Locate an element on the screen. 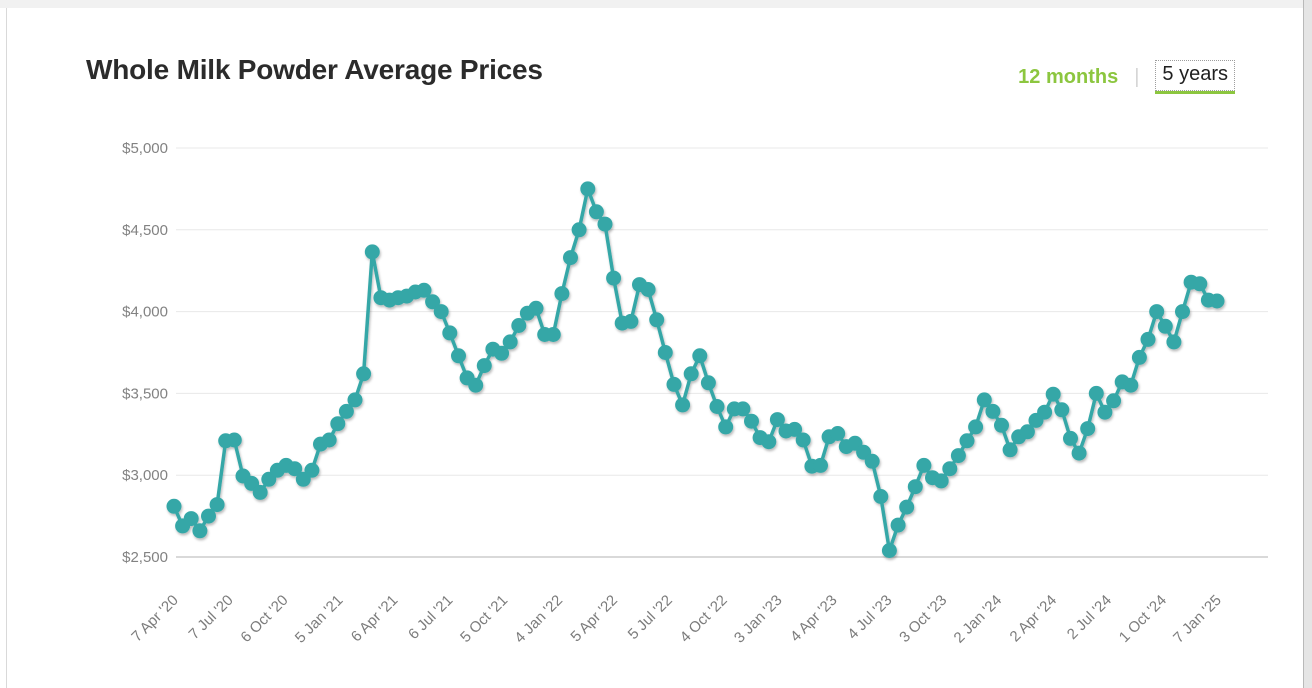 This screenshot has width=1312, height=688. tab-5-years: 5 years is located at coordinates (1195, 75).